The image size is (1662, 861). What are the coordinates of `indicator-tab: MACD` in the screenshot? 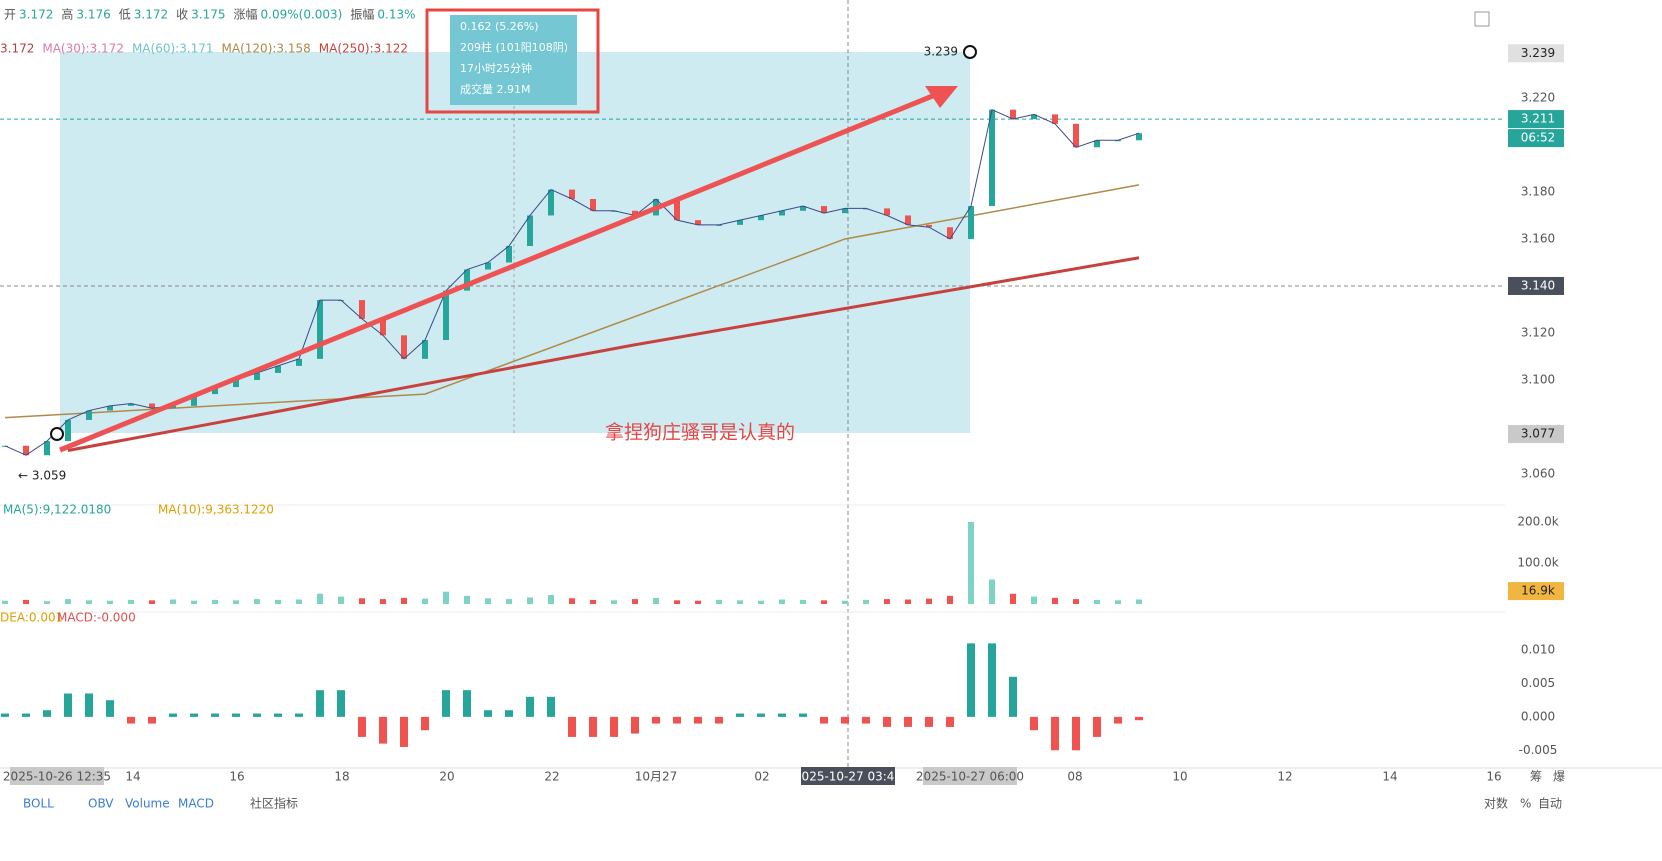 It's located at (196, 804).